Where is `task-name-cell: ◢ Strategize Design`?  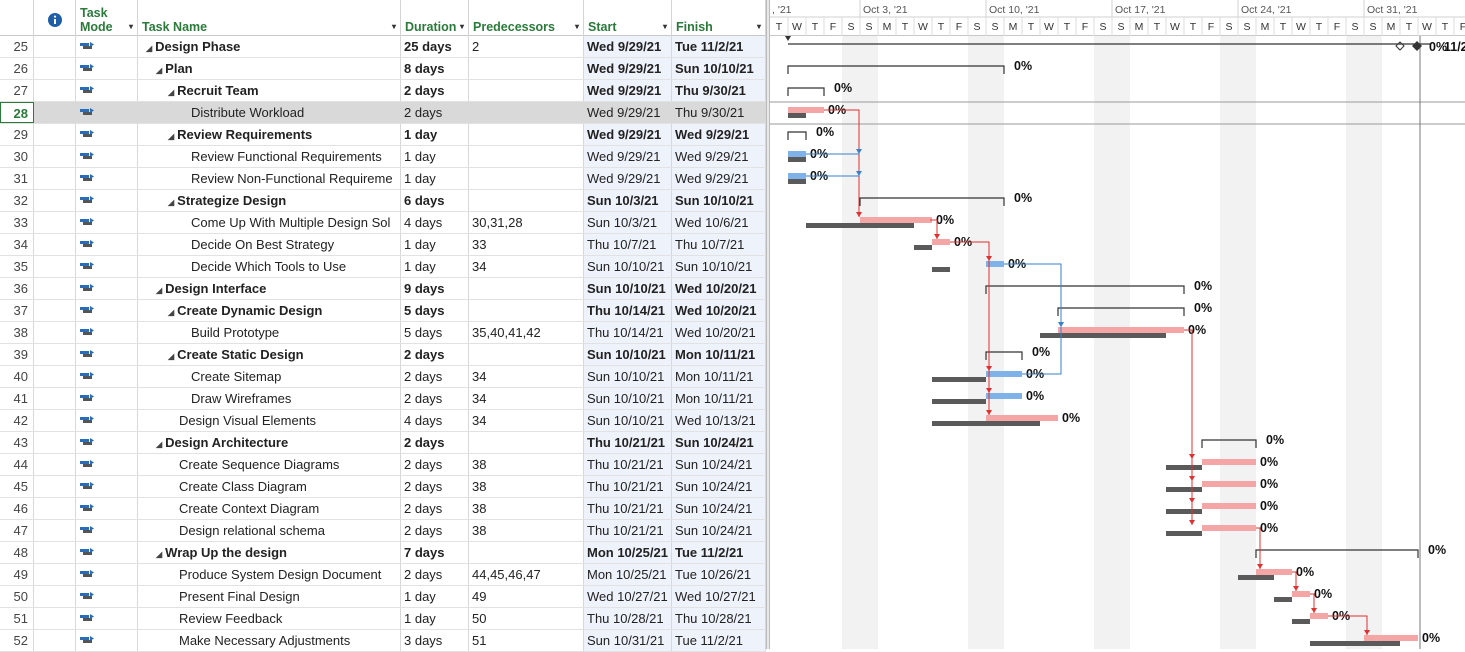
task-name-cell: ◢ Strategize Design is located at coordinates (269, 200).